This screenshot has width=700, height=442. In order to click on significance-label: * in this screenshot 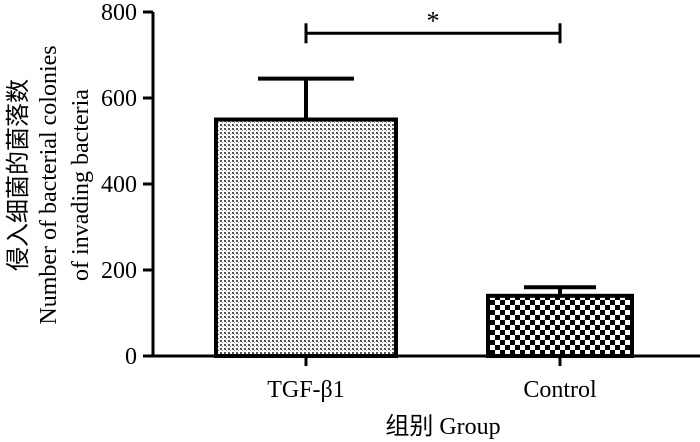, I will do `click(433, 20)`.